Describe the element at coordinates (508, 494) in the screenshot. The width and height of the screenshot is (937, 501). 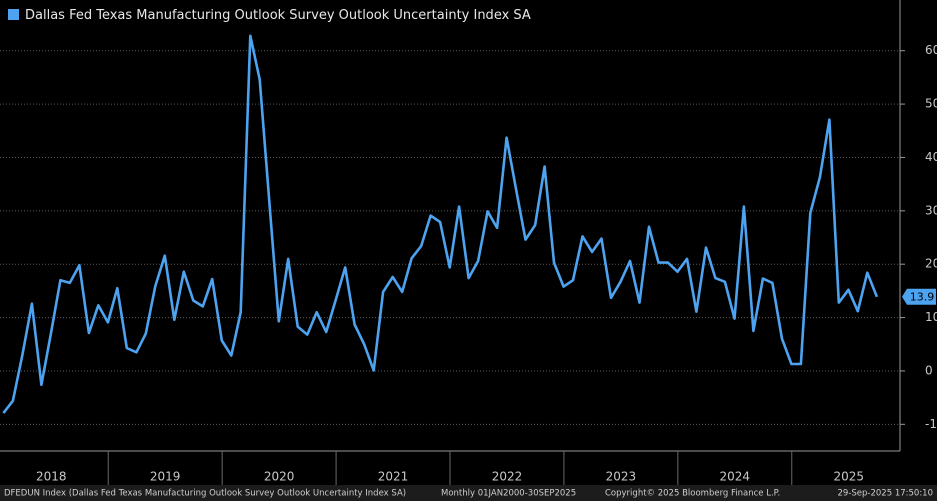
I see `footer-frequency: Monthly 01JAN2000-30SEP2025` at that location.